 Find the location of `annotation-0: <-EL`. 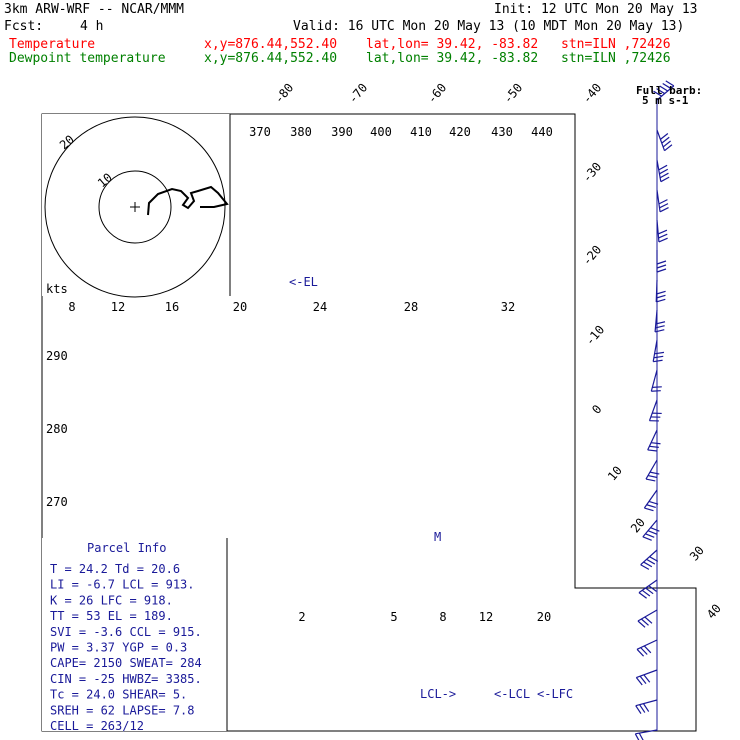

annotation-0: <-EL is located at coordinates (303, 282).